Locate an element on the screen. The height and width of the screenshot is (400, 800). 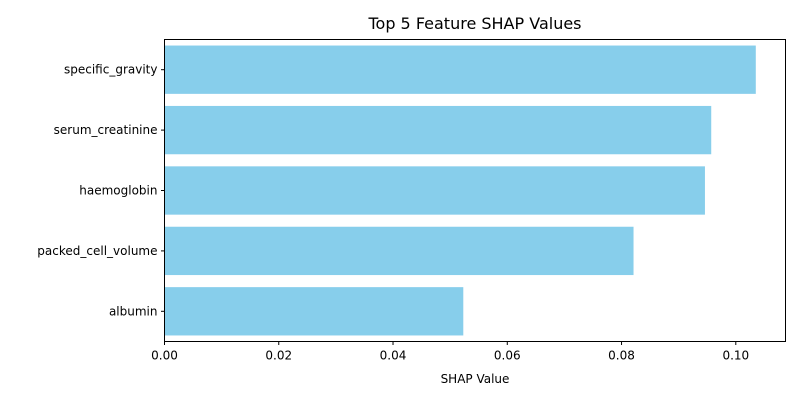
bar-packed-cell-volume is located at coordinates (399, 251).